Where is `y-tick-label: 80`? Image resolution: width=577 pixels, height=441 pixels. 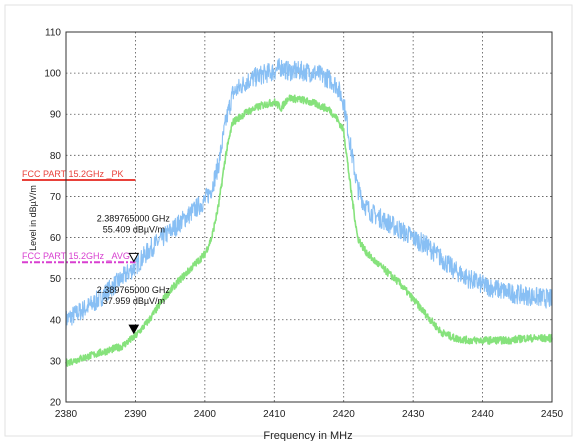
y-tick-label: 80 is located at coordinates (56, 156).